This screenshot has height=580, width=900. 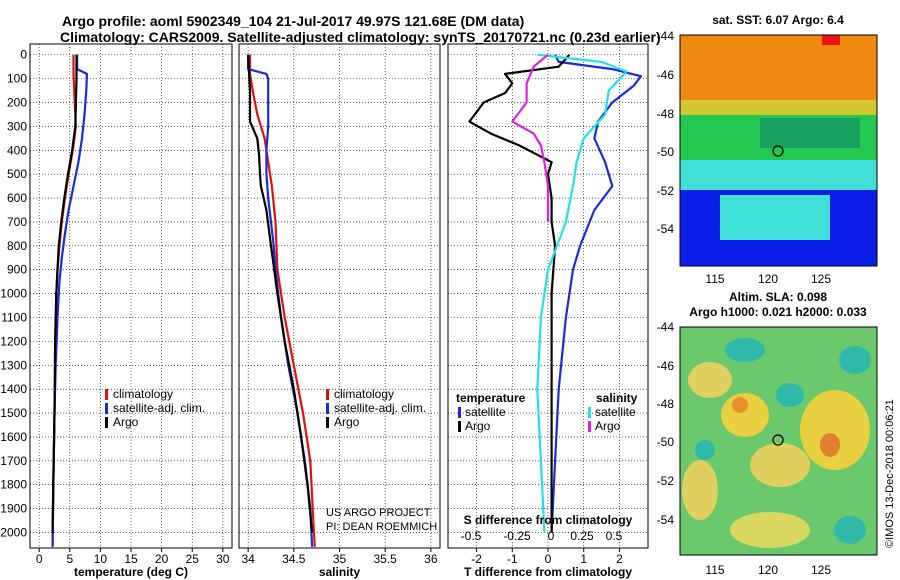 What do you see at coordinates (821, 570) in the screenshot?
I see `sla-map-x-tick: 125` at bounding box center [821, 570].